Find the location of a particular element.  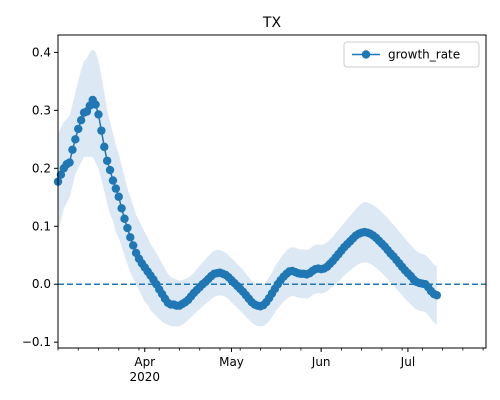

legend-box is located at coordinates (411, 54).